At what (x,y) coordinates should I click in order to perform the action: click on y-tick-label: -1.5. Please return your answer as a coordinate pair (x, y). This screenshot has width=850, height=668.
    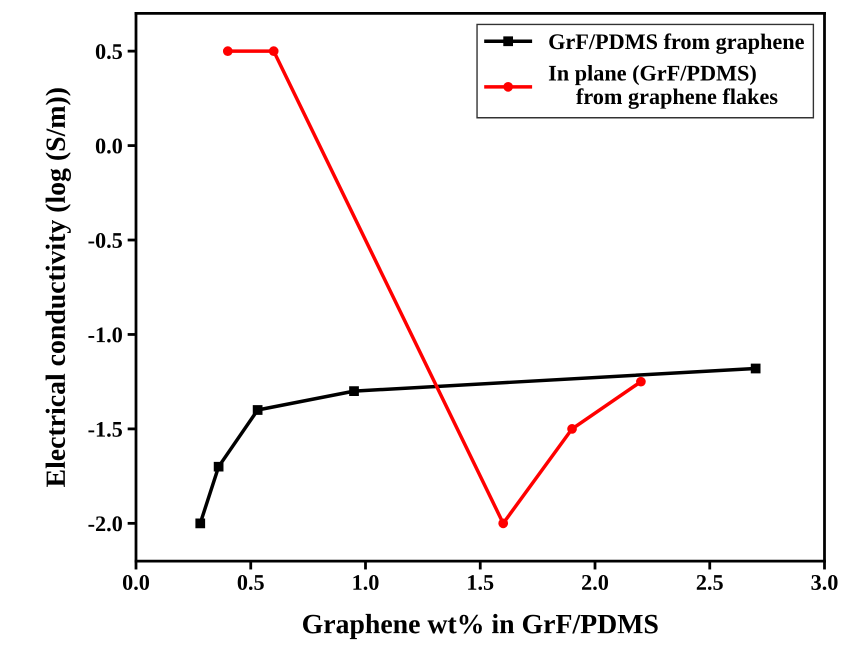
    Looking at the image, I should click on (105, 429).